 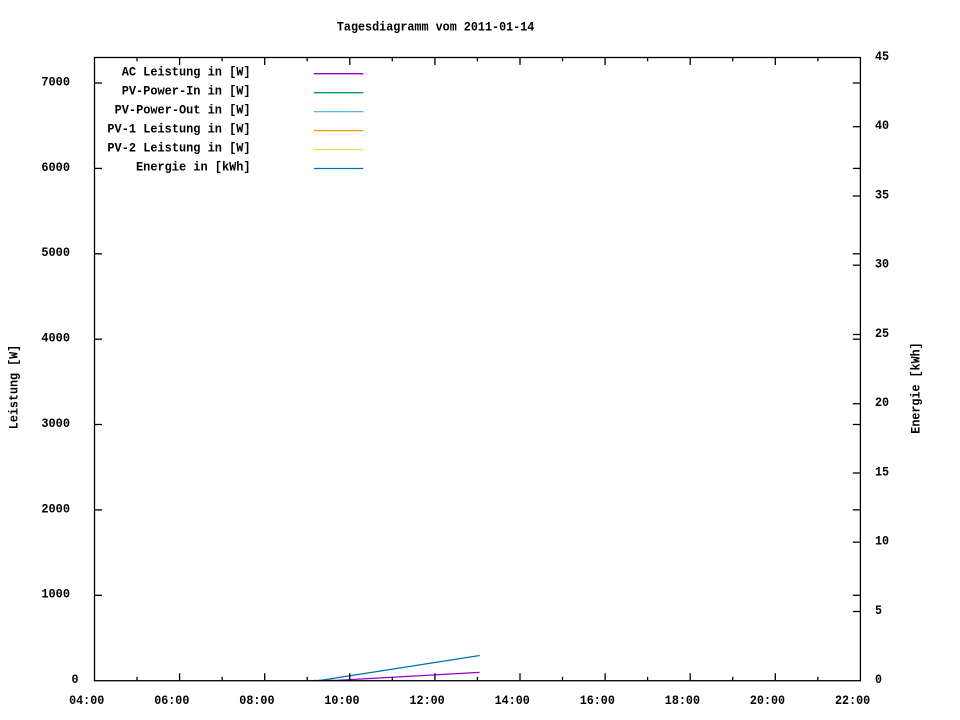 What do you see at coordinates (186, 72) in the screenshot?
I see `svg-text: AC Leistung in [W]` at bounding box center [186, 72].